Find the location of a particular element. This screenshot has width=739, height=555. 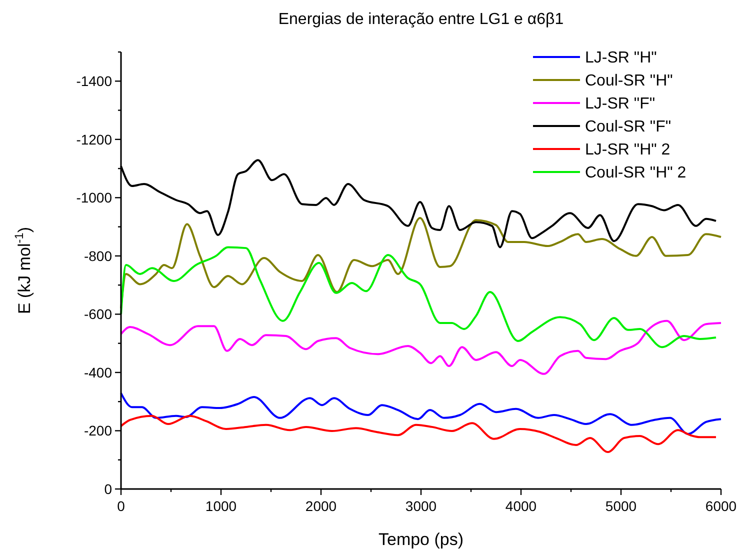

x-tick-label: 6000 is located at coordinates (721, 506).